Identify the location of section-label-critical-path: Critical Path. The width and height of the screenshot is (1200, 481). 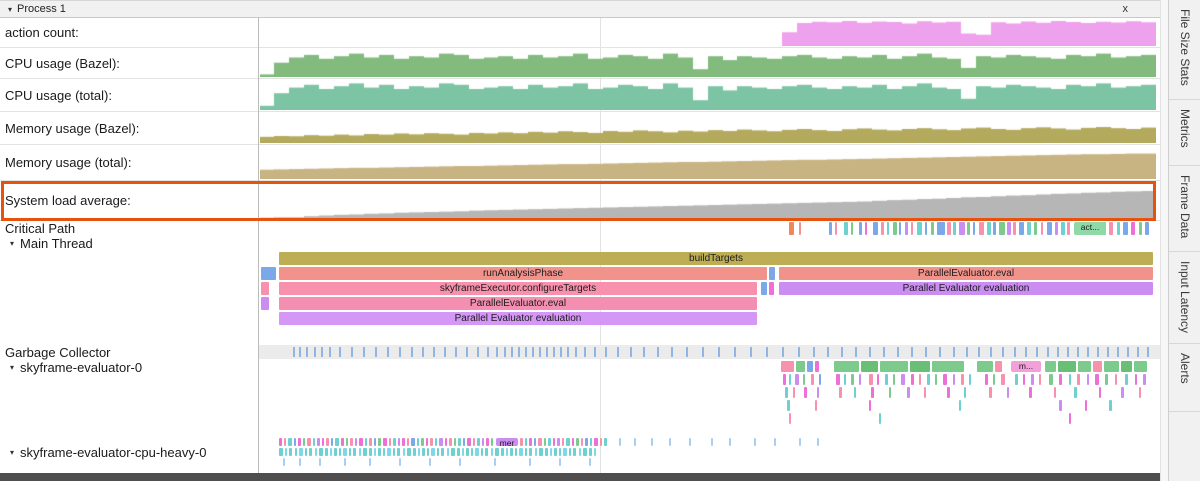
(129, 228).